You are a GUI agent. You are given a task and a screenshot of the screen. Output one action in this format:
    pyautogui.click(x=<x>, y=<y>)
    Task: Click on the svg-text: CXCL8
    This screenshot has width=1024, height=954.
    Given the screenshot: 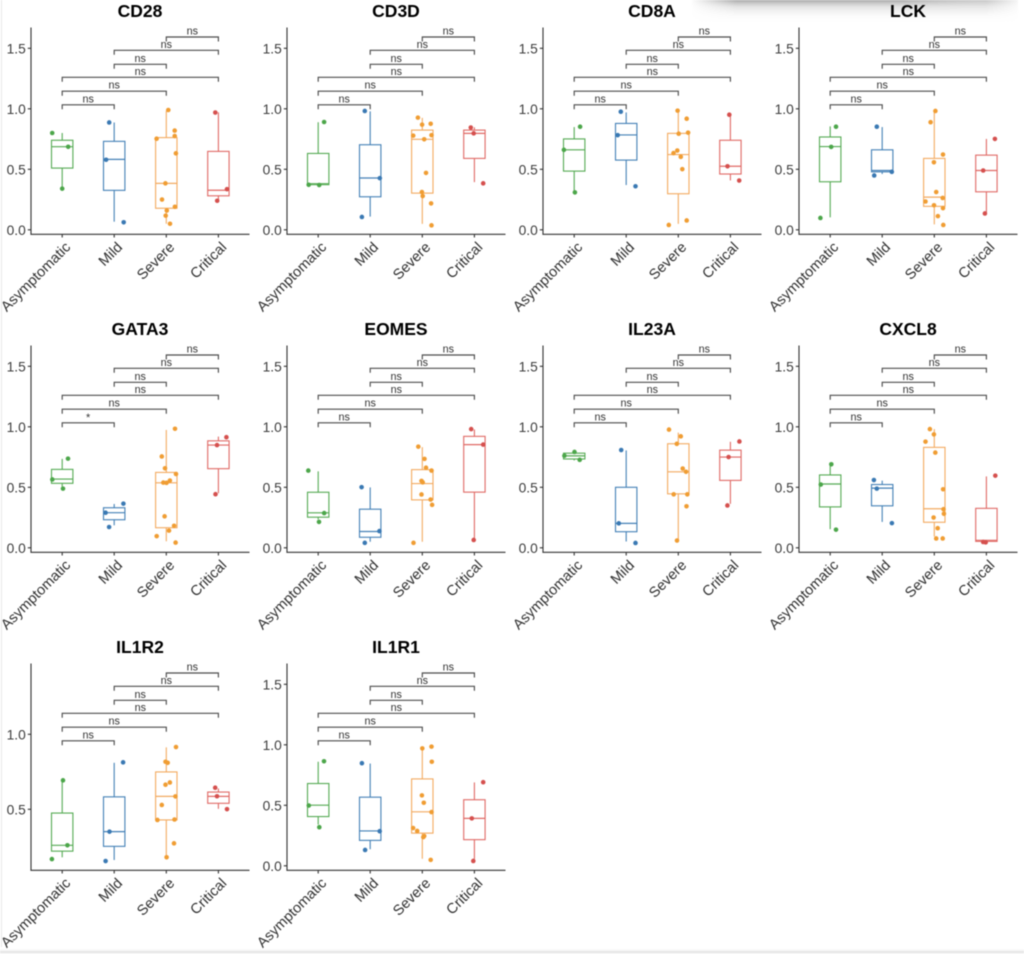 What is the action you would take?
    pyautogui.click(x=908, y=329)
    